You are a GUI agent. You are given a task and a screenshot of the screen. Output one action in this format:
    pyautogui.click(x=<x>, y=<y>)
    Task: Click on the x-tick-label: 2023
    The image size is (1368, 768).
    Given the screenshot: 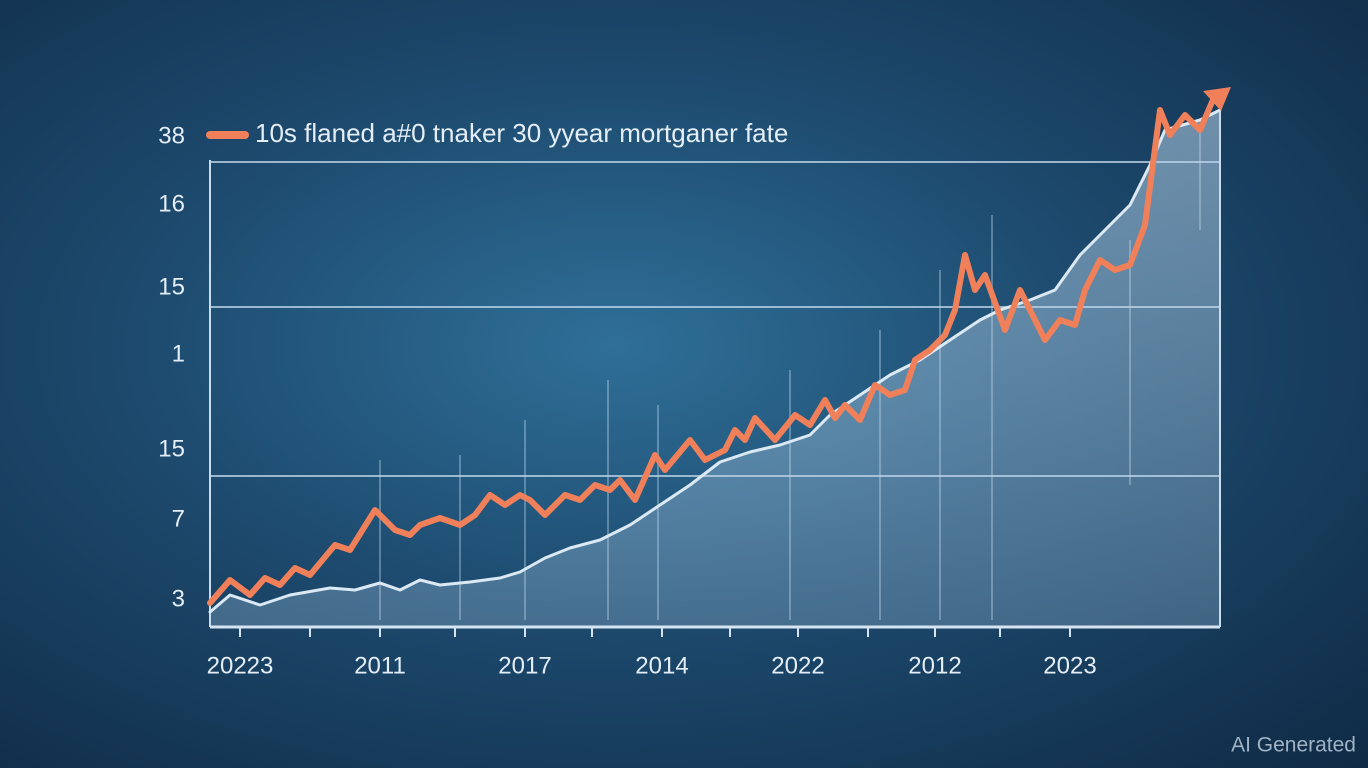 What is the action you would take?
    pyautogui.click(x=1069, y=665)
    